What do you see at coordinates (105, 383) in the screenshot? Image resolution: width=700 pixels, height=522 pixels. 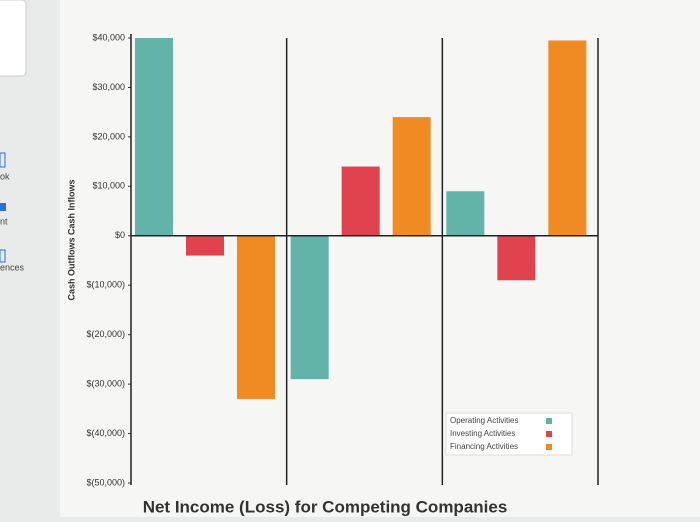 I see `y-tick-label: $(30,000)` at bounding box center [105, 383].